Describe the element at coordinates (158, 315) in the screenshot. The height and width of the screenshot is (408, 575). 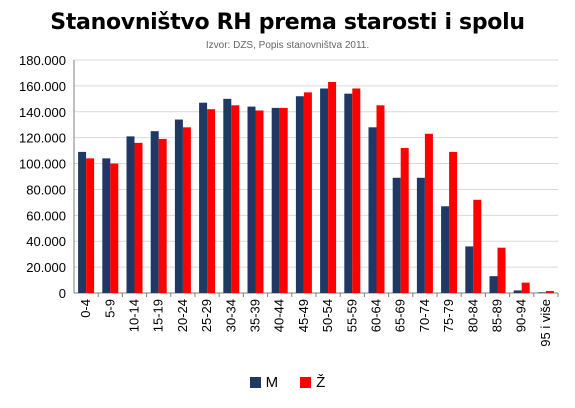
I see `x-tick-label: 15-19` at that location.